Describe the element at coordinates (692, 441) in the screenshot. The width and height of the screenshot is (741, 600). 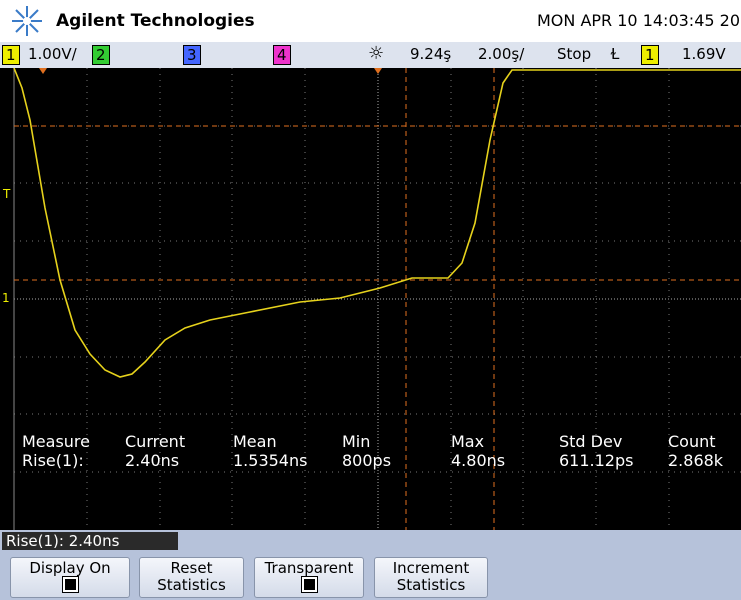
I see `measure-header: Count` at that location.